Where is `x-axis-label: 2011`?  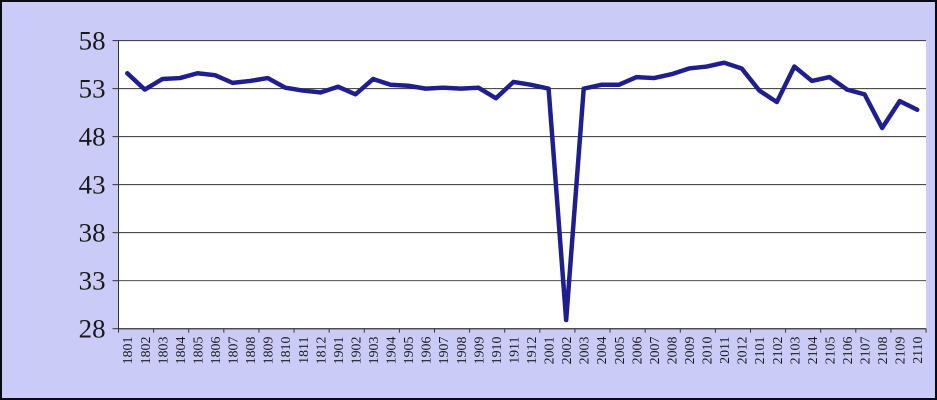 x-axis-label: 2011 is located at coordinates (725, 350).